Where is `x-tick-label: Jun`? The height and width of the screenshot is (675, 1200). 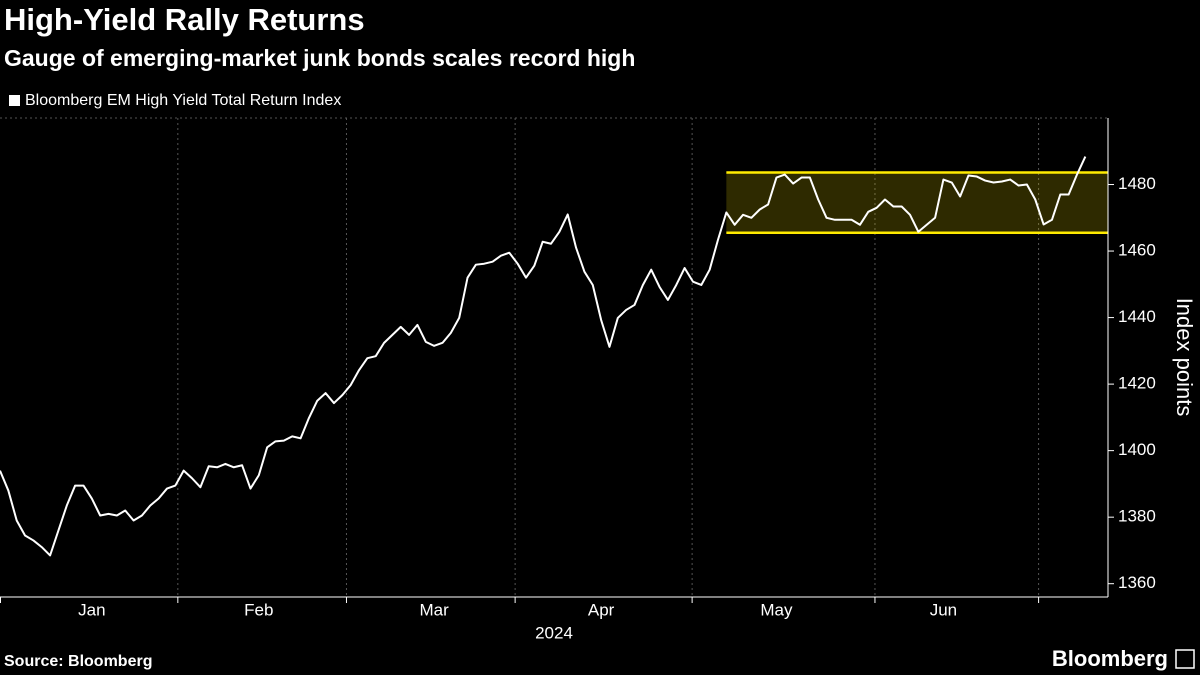 x-tick-label: Jun is located at coordinates (943, 609).